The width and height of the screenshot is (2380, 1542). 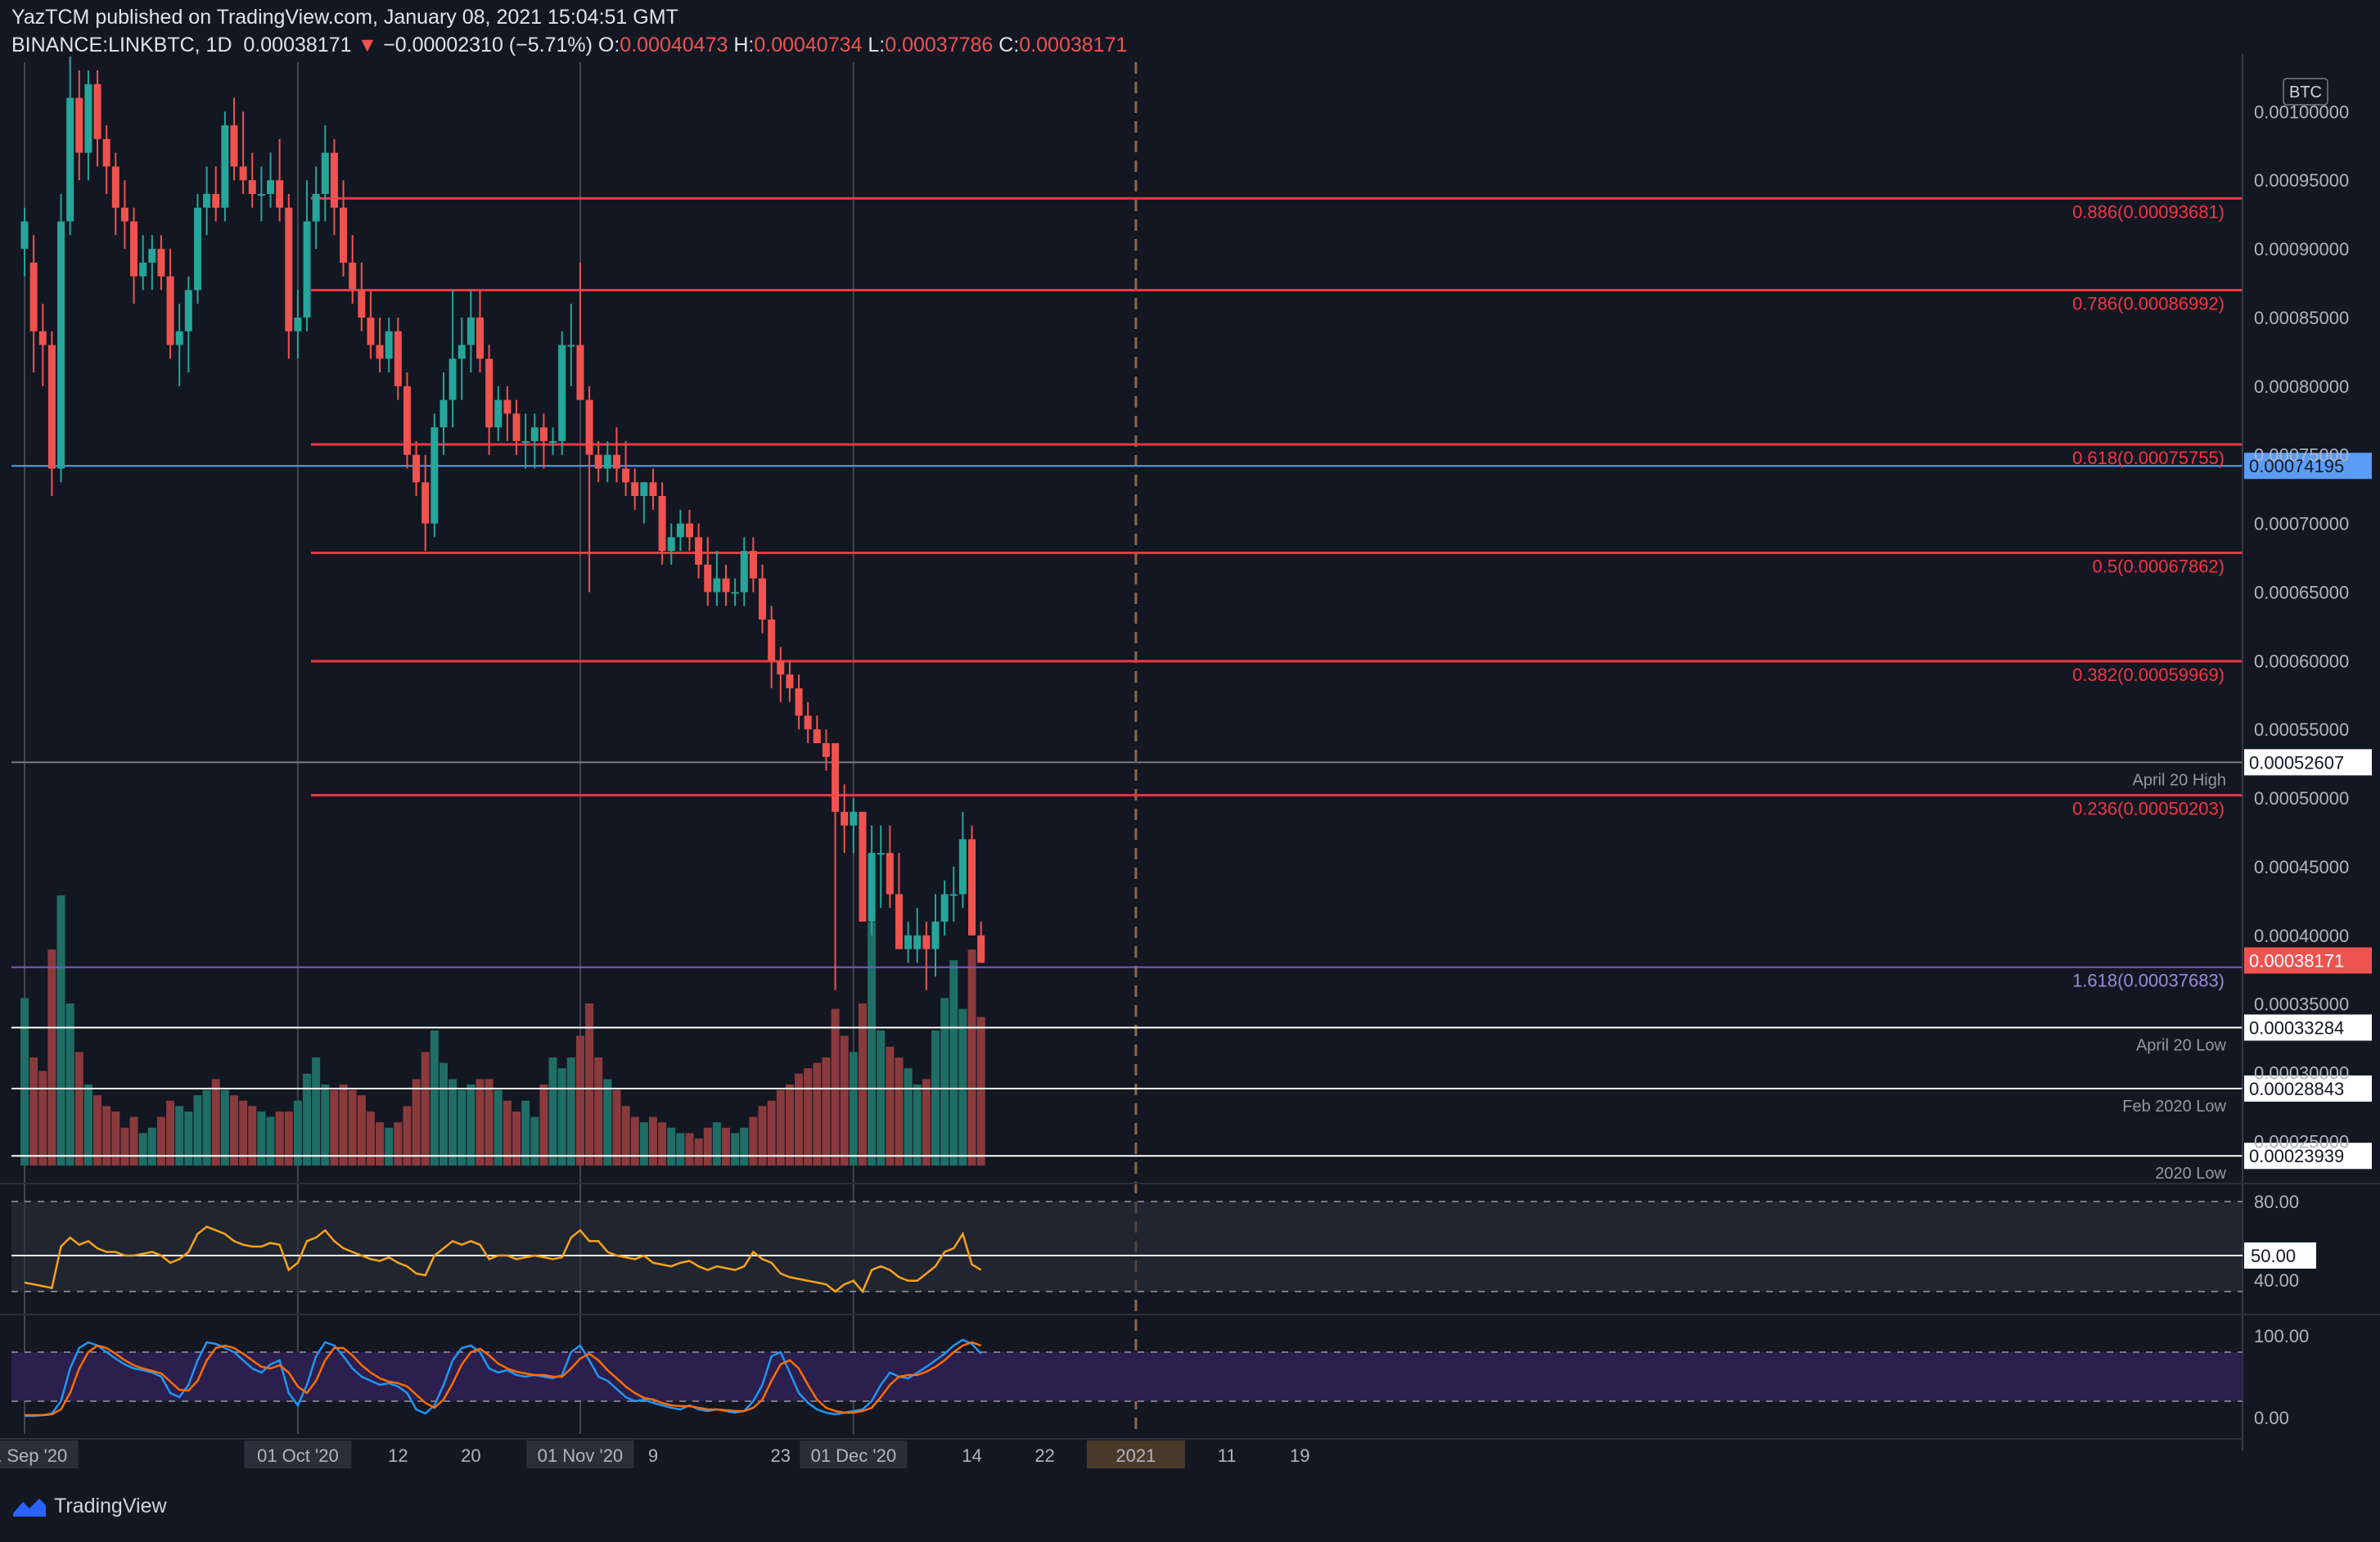 What do you see at coordinates (2271, 1418) in the screenshot?
I see `stoch-tick-0: 0.00` at bounding box center [2271, 1418].